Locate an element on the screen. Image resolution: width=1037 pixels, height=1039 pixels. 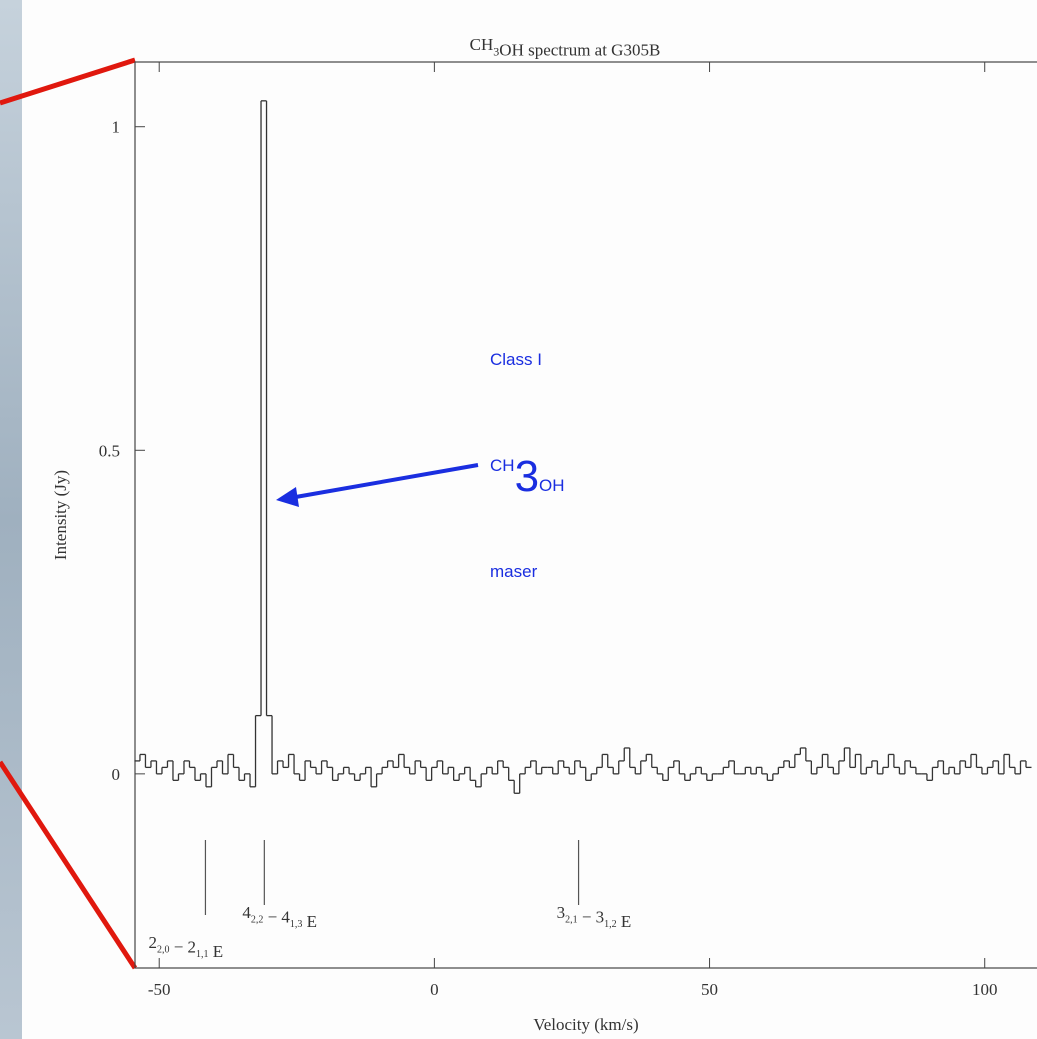
annotation-arrow is located at coordinates (384, 481).